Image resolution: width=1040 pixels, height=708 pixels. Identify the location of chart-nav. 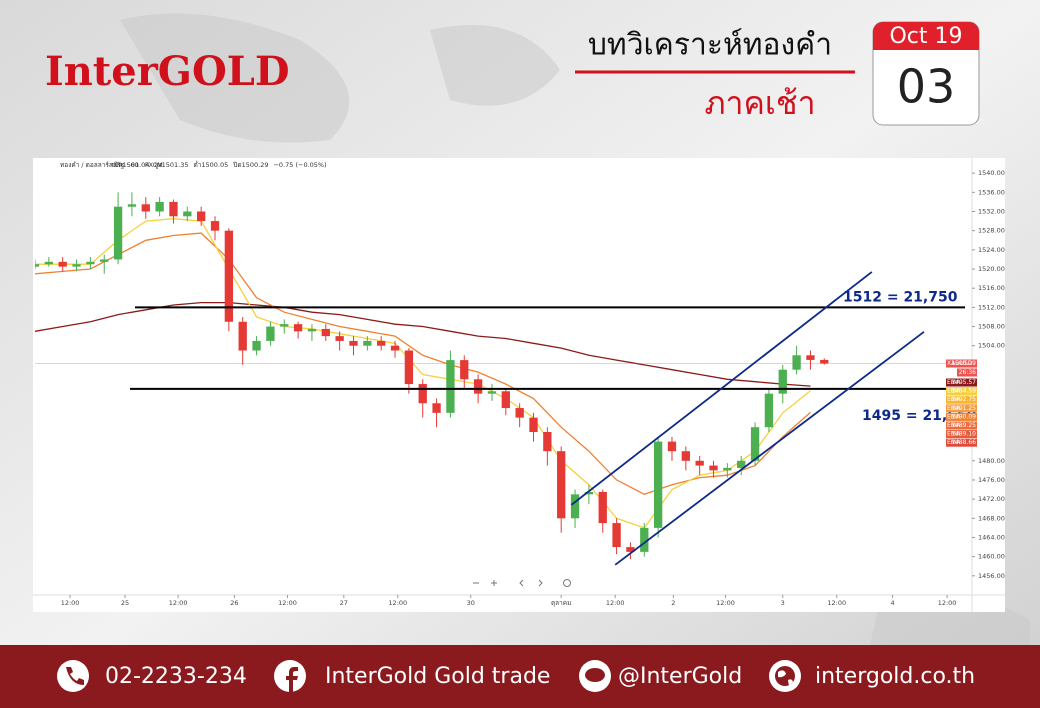
(522, 583).